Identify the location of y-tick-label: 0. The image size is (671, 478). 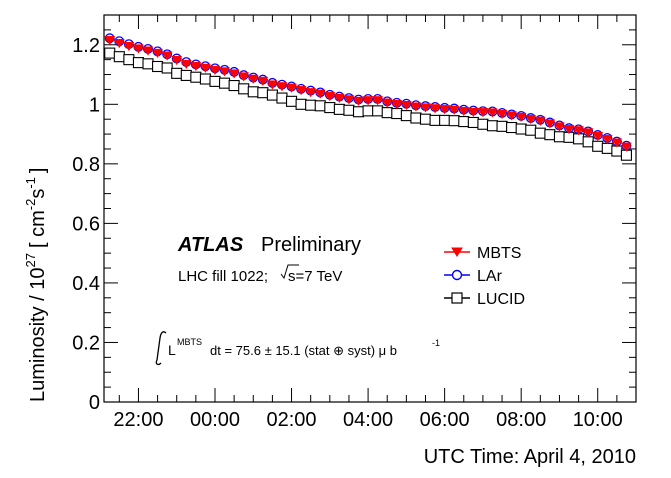
(94, 403).